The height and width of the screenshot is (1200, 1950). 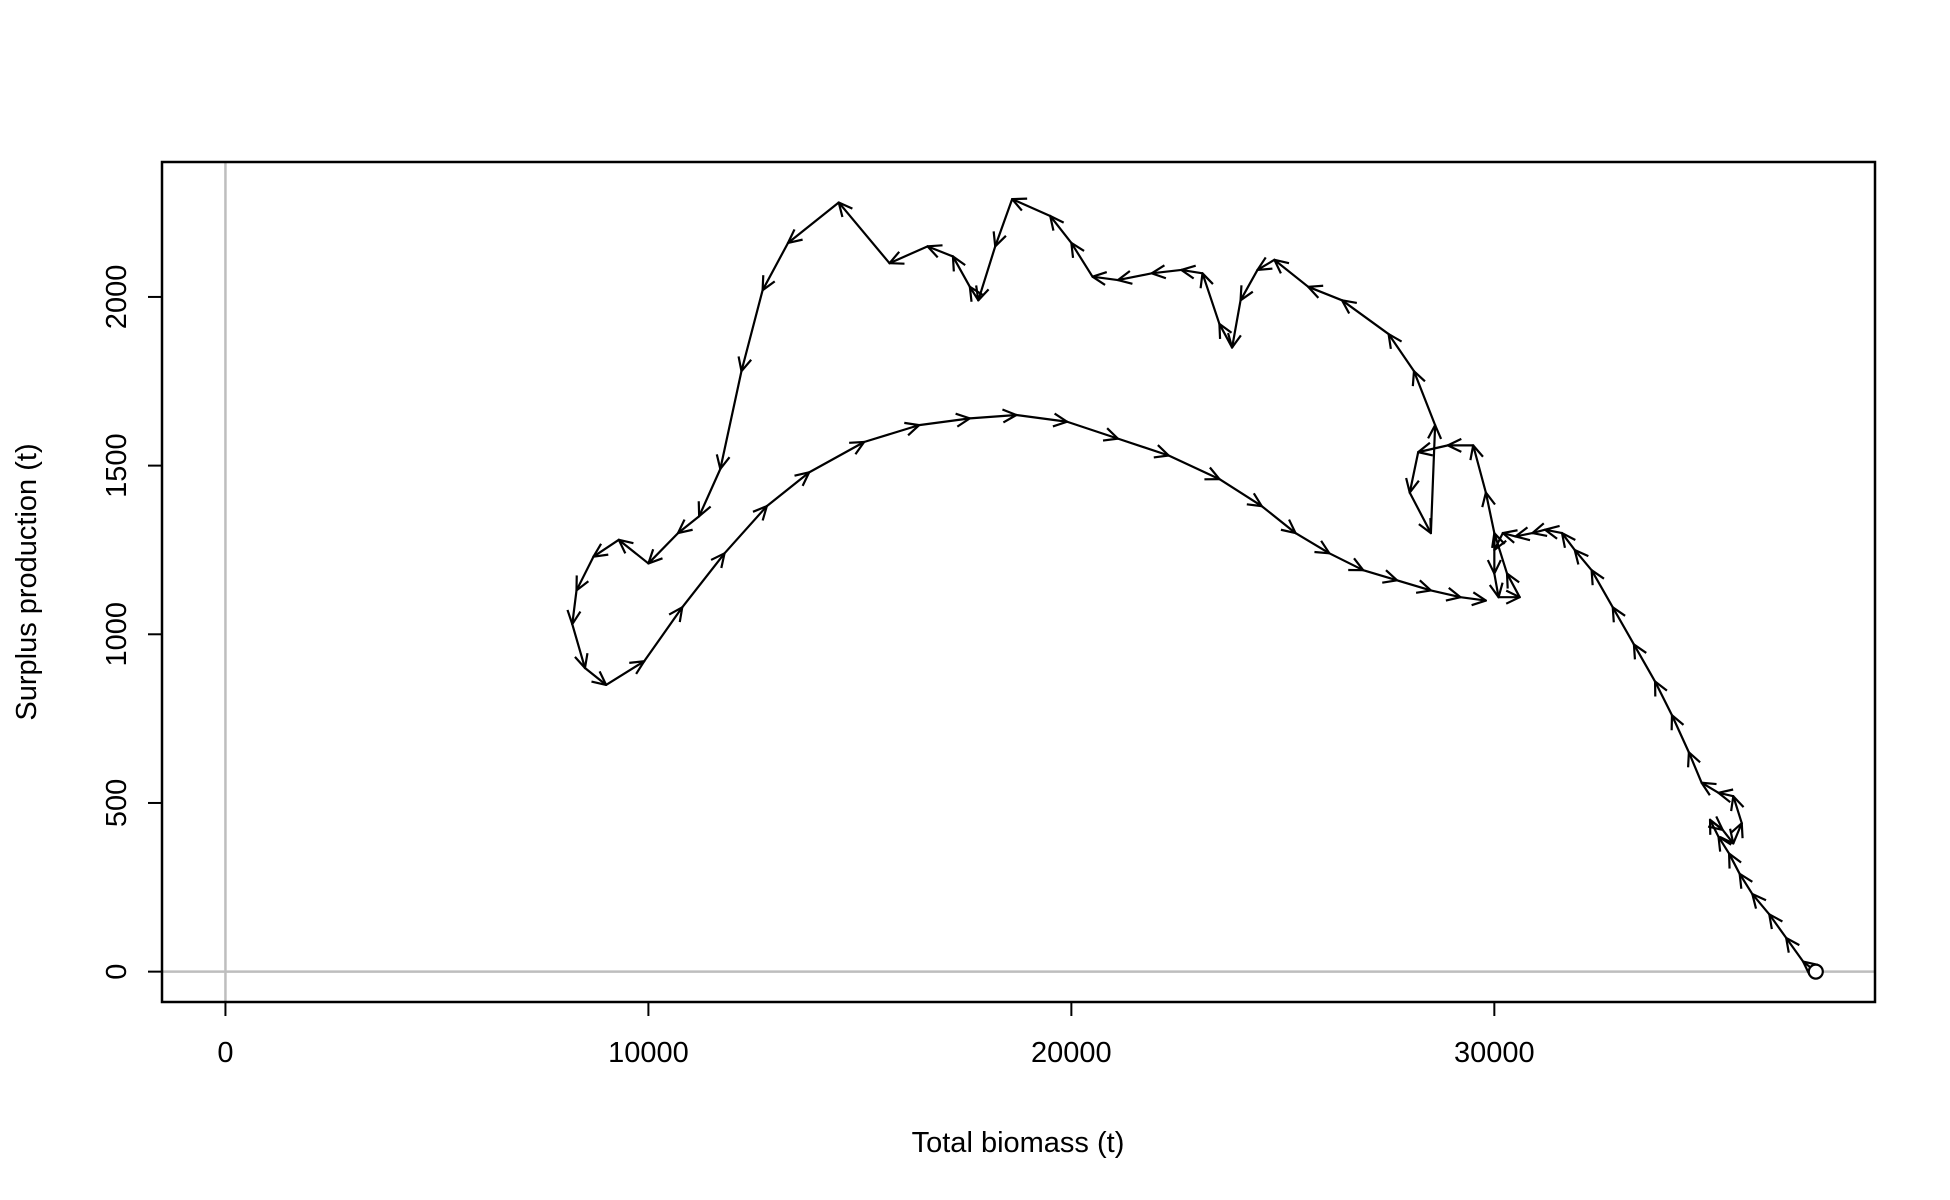 What do you see at coordinates (117, 803) in the screenshot?
I see `y-tick-label: 500` at bounding box center [117, 803].